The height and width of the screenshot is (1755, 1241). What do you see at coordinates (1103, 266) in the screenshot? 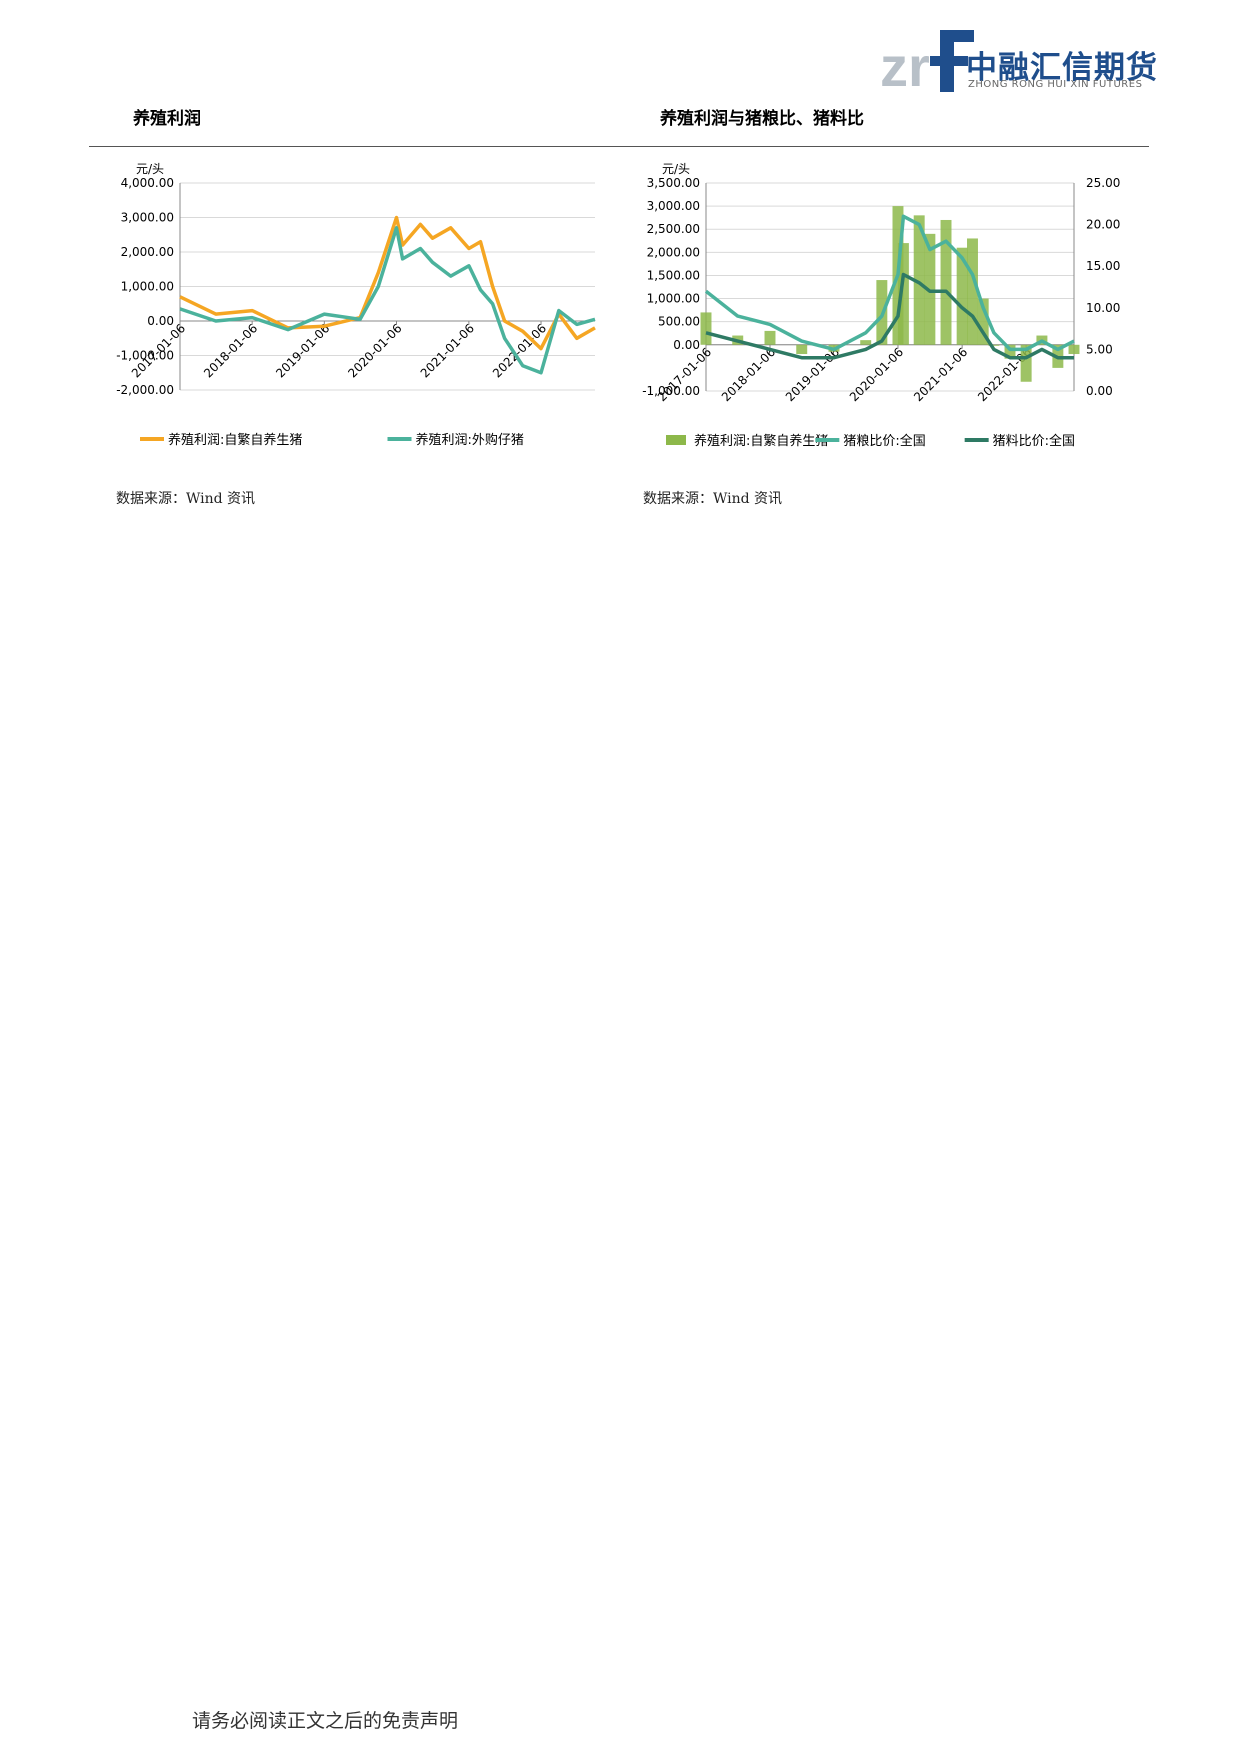
I see `y2-tick-label: 15.00` at bounding box center [1103, 266].